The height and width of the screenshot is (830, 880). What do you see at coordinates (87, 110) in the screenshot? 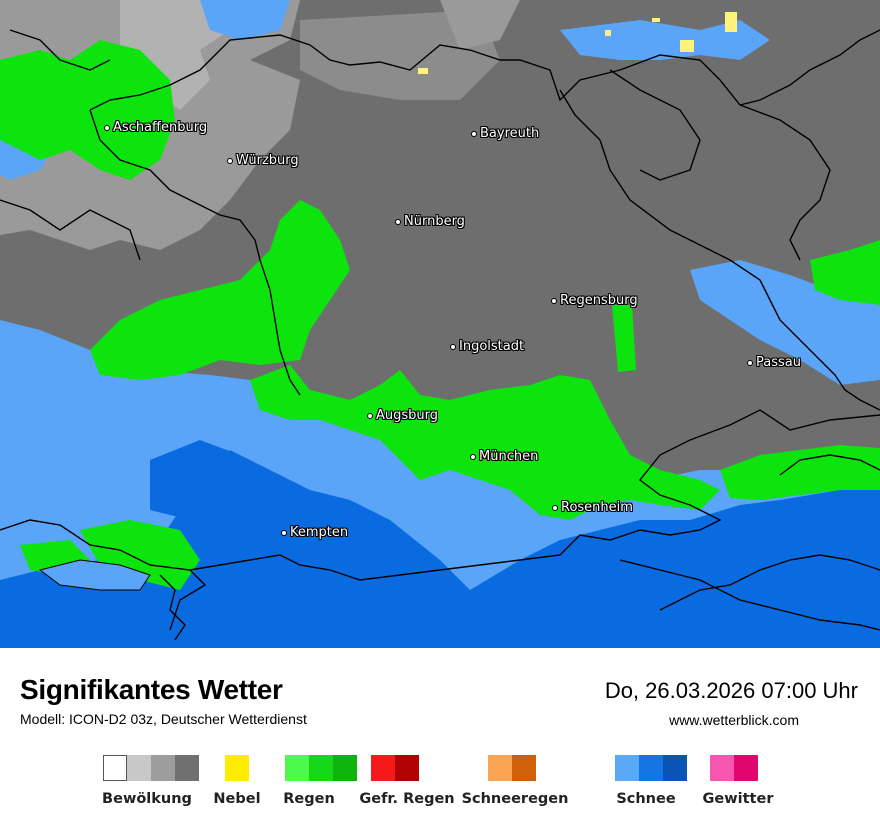
I see `rain-nw` at bounding box center [87, 110].